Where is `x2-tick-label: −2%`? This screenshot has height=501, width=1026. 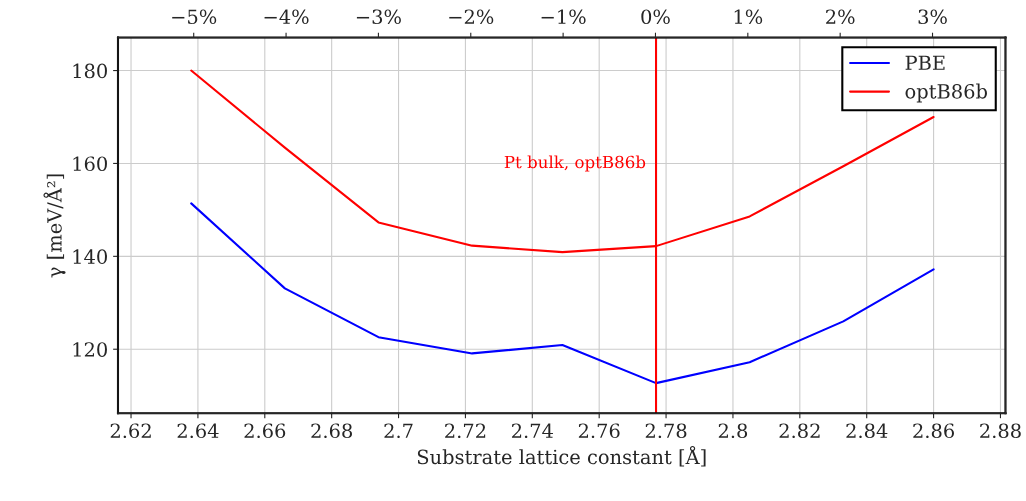 x2-tick-label: −2% is located at coordinates (471, 17).